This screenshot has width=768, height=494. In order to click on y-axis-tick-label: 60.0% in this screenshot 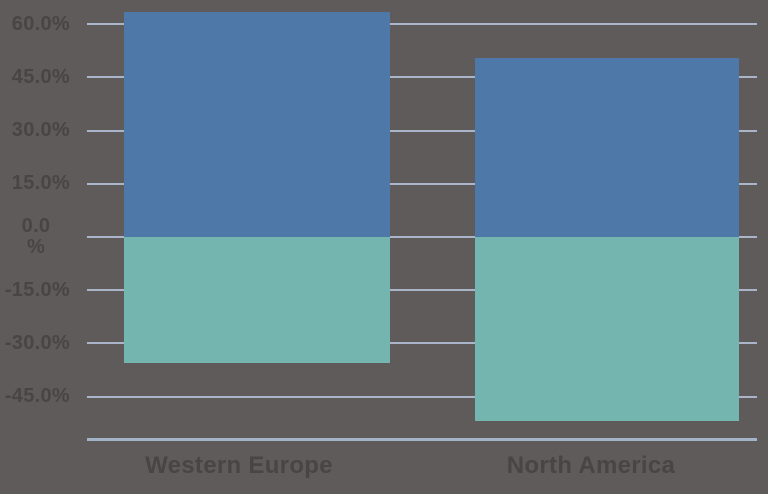, I will do `click(40, 24)`.